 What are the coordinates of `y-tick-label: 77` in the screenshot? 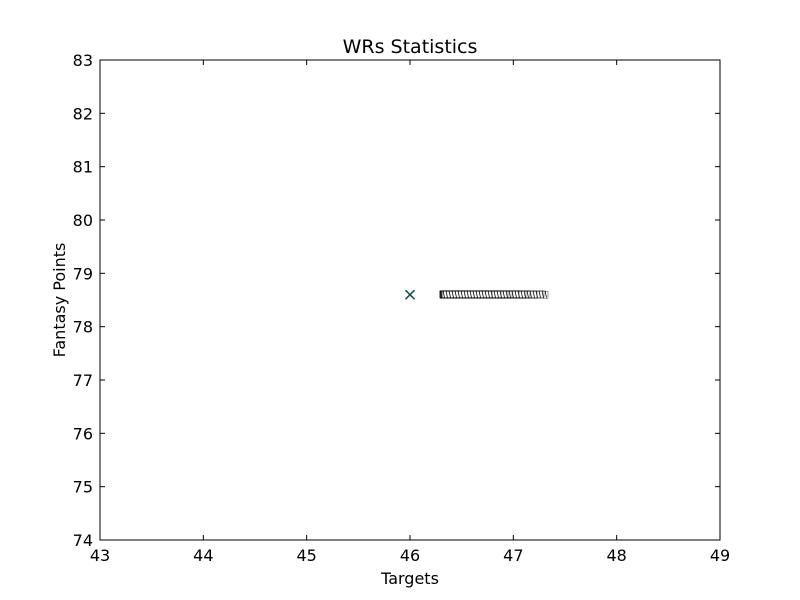 It's located at (83, 380).